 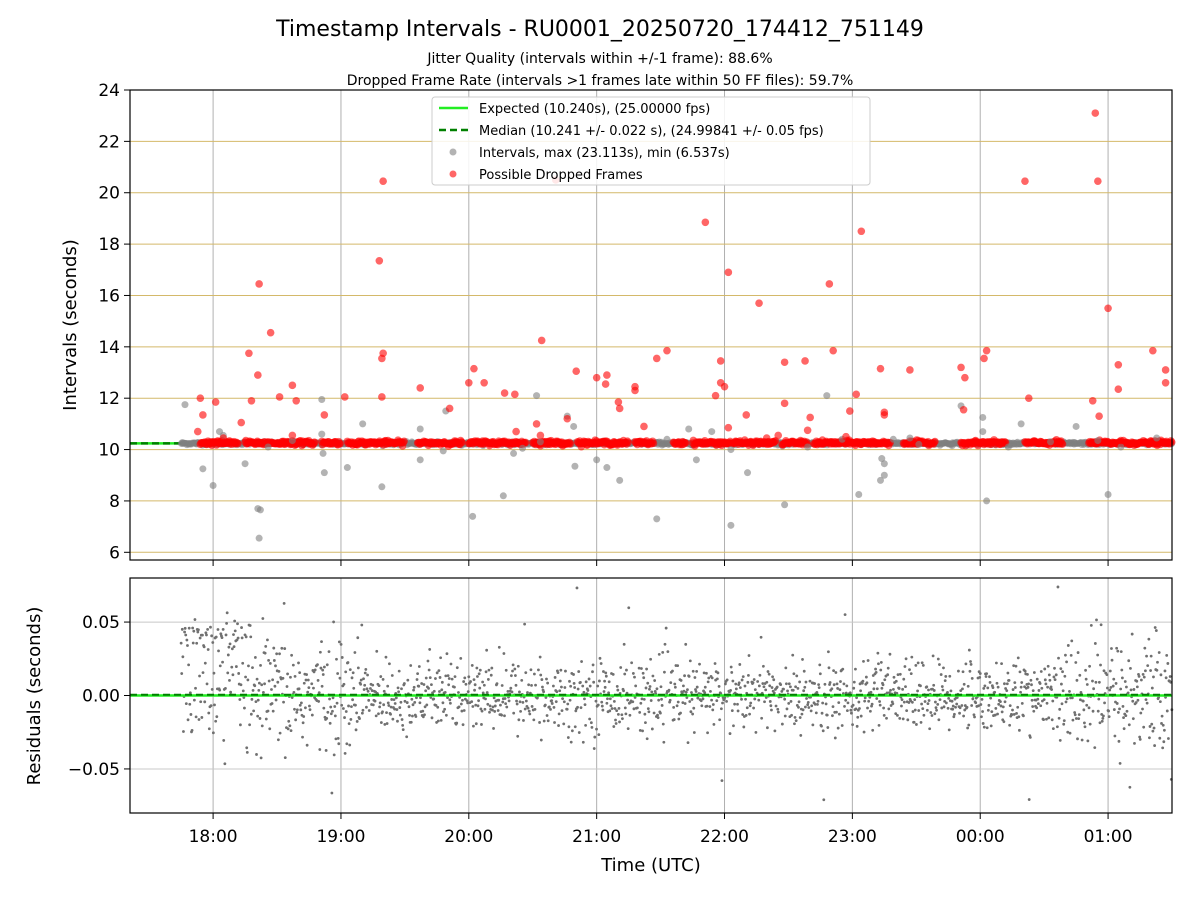 What do you see at coordinates (650, 865) in the screenshot?
I see `x-axis-label: Time (UTC)` at bounding box center [650, 865].